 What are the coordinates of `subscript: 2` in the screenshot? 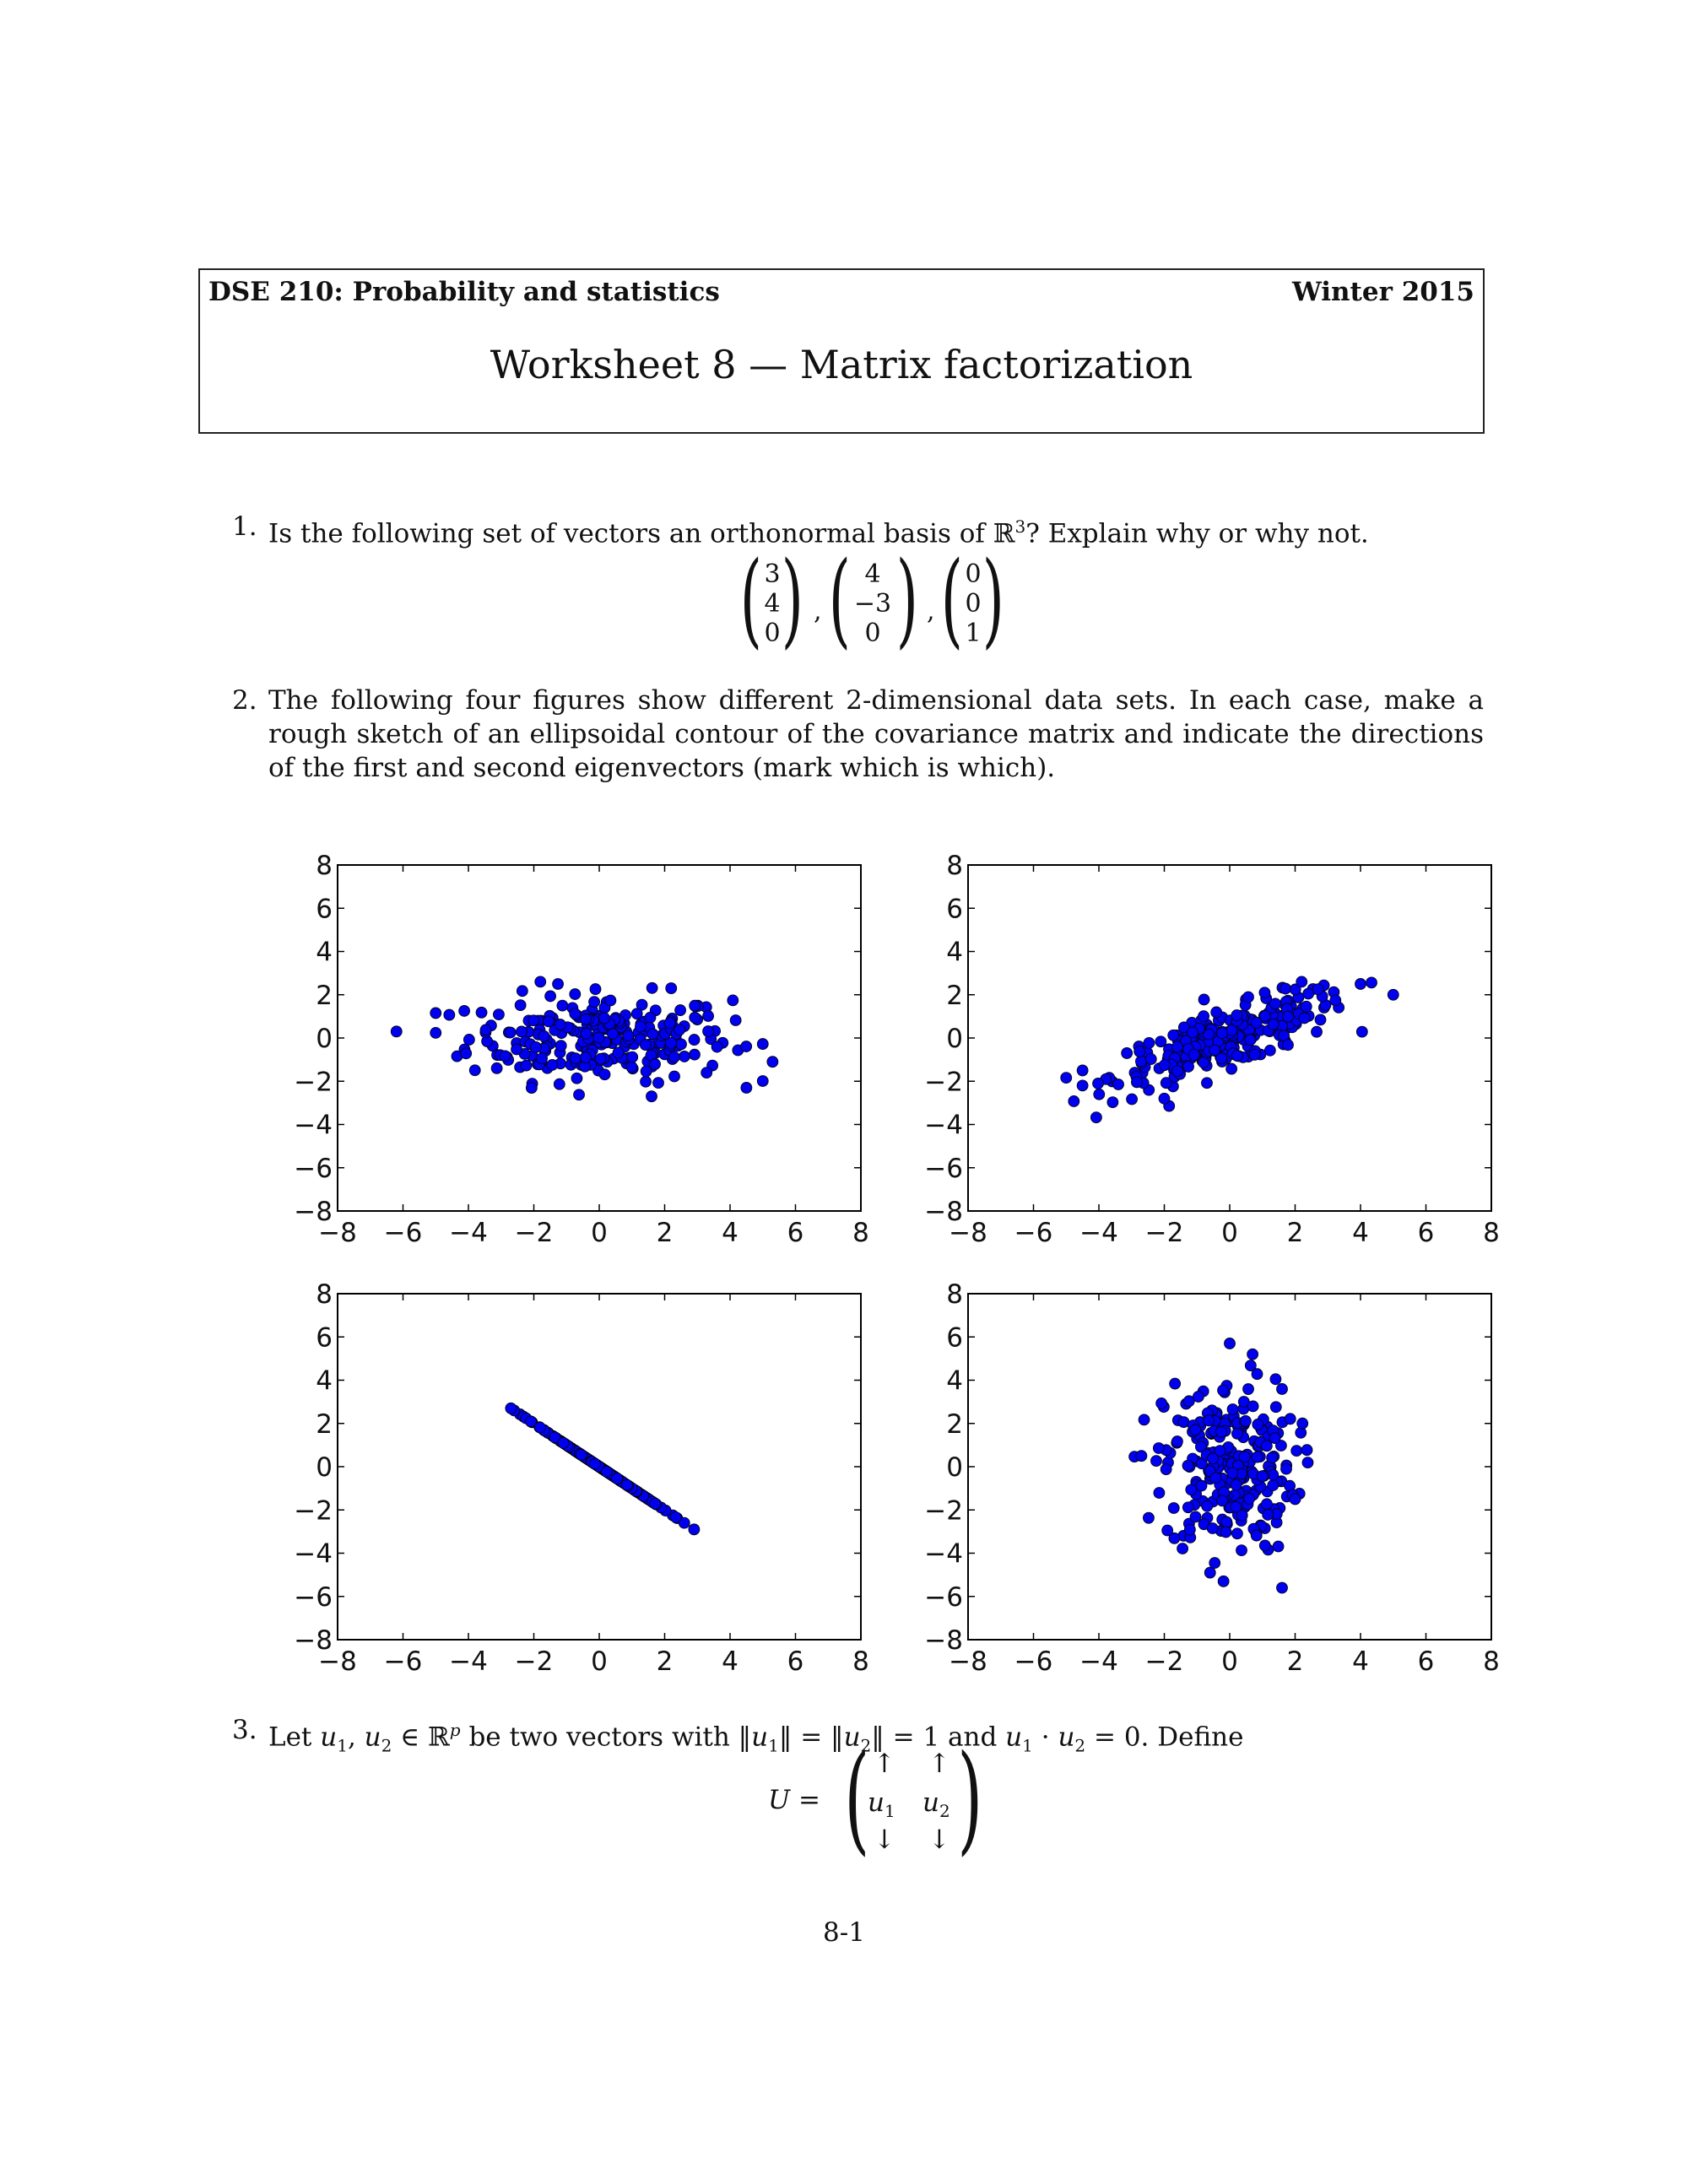 It's located at (386, 1745).